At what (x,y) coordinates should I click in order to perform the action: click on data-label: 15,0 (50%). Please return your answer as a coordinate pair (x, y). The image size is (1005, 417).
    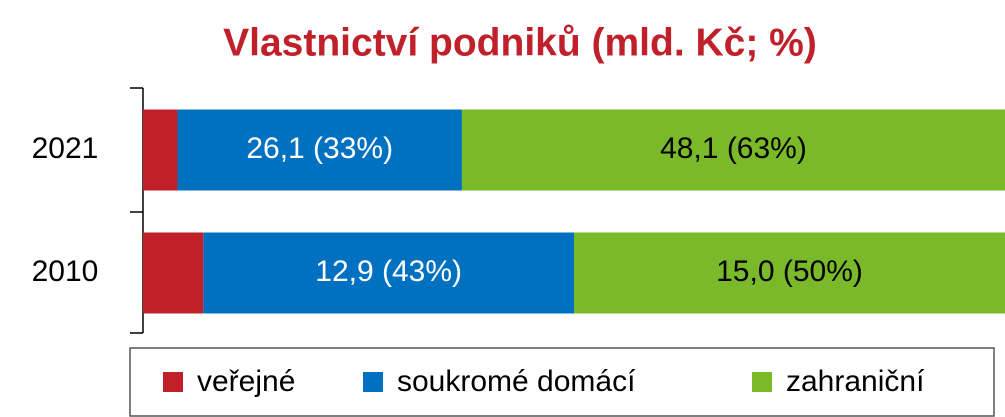
    Looking at the image, I should click on (789, 271).